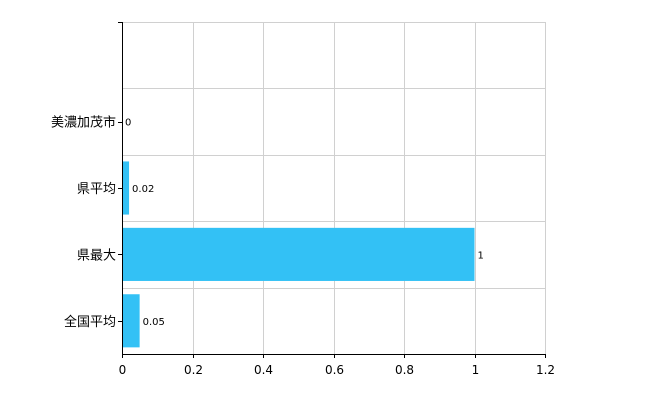  What do you see at coordinates (193, 370) in the screenshot?
I see `x-tick-label: 0.2` at bounding box center [193, 370].